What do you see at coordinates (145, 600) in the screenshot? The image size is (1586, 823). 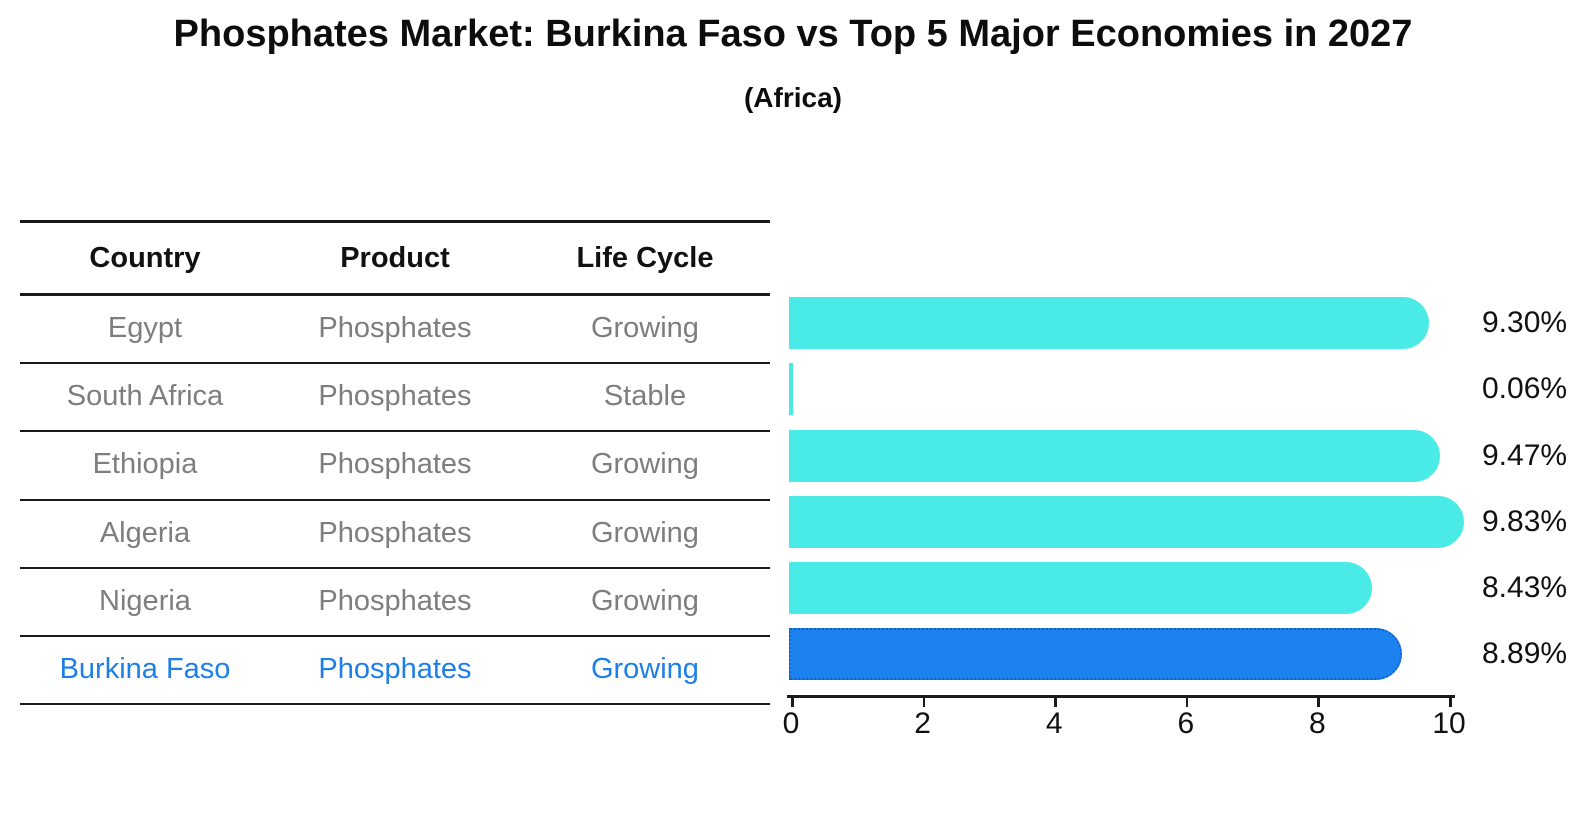 I see `table-cell-country: Nigeria` at bounding box center [145, 600].